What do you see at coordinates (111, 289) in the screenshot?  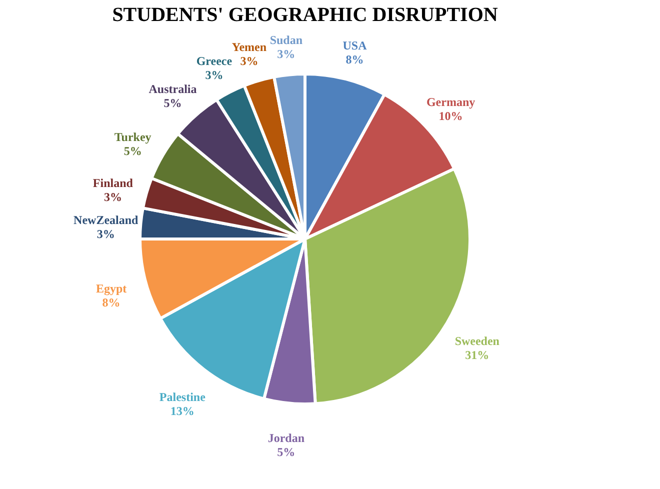 I see `slice-label: Egypt` at bounding box center [111, 289].